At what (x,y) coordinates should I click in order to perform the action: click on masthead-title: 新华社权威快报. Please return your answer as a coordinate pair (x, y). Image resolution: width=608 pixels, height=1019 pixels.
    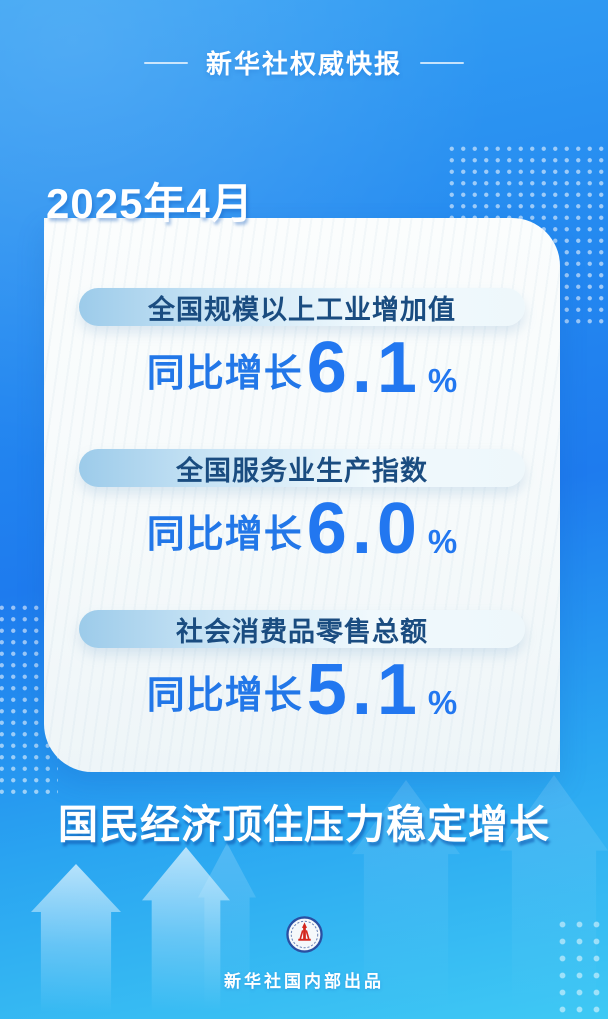
    Looking at the image, I should click on (303, 64).